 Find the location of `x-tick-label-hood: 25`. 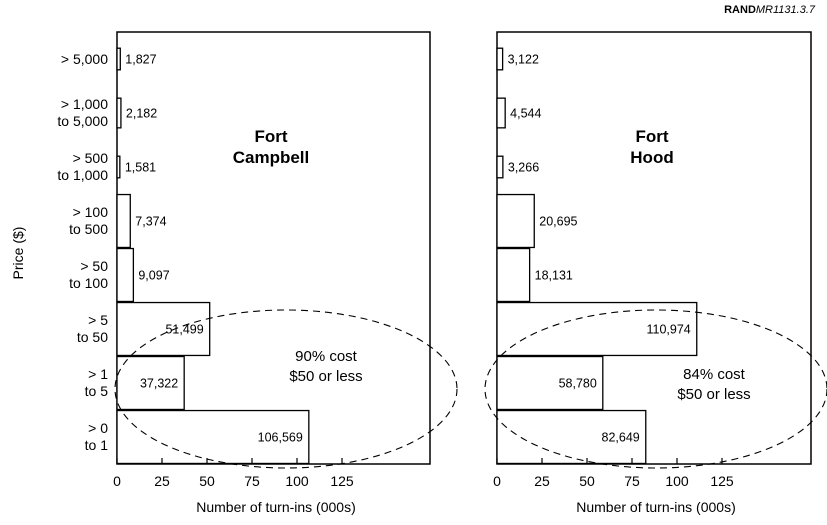

x-tick-label-hood: 25 is located at coordinates (542, 481).